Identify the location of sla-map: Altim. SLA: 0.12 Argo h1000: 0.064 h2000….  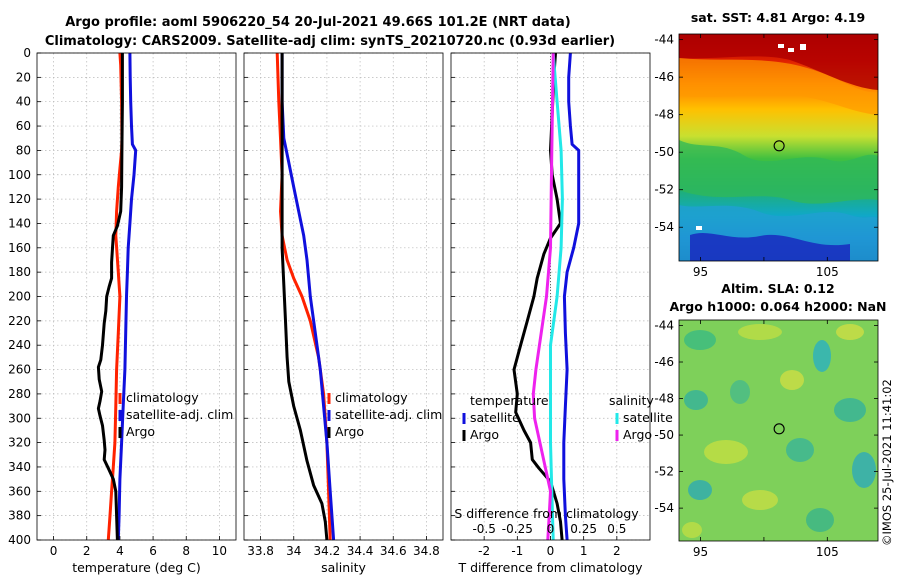
(770, 420).